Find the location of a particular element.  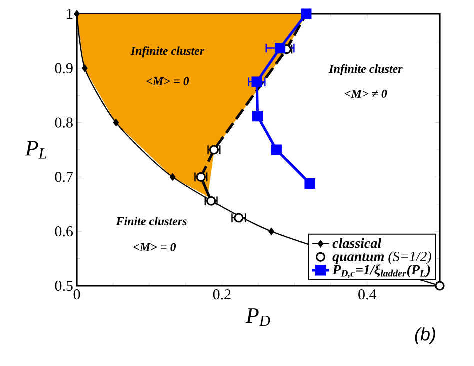

y-tick-label: 0.6 is located at coordinates (64, 231).